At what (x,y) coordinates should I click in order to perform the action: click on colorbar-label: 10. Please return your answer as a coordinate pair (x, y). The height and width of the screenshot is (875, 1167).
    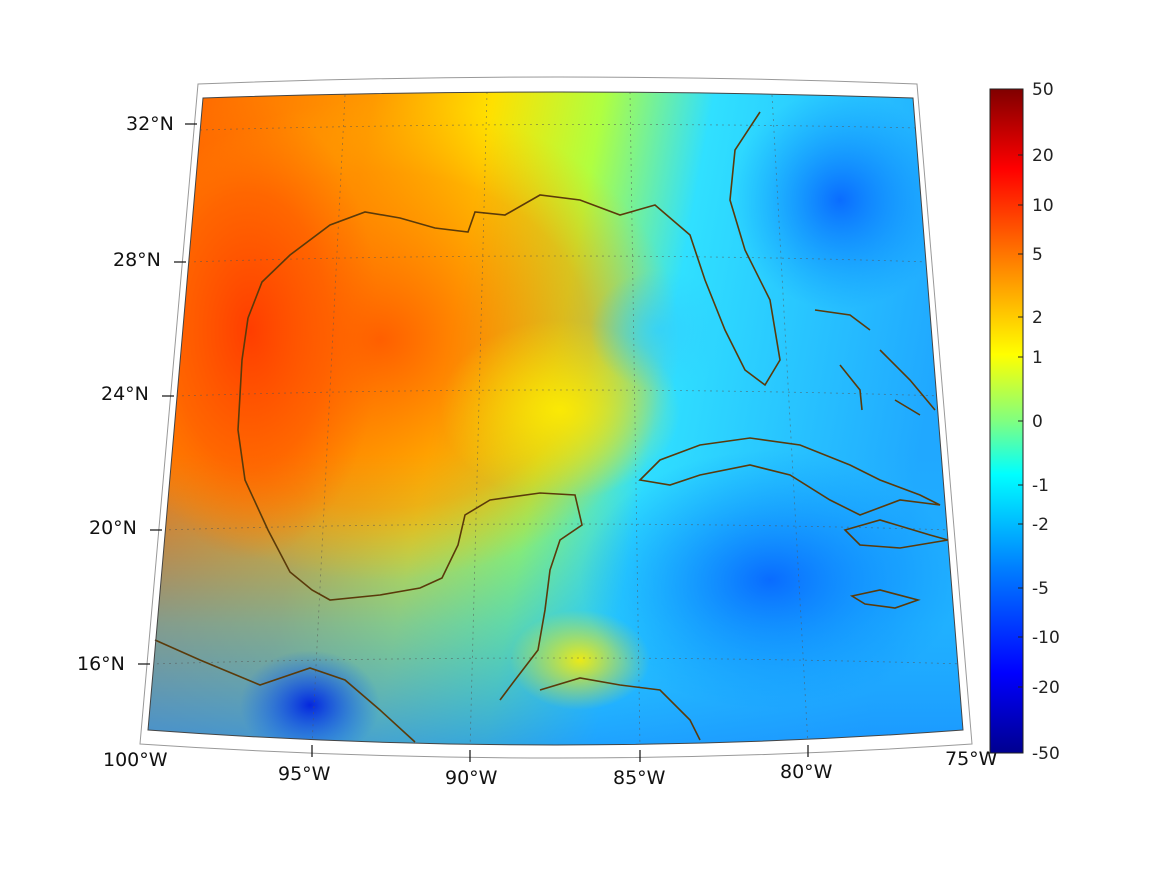
    Looking at the image, I should click on (1043, 206).